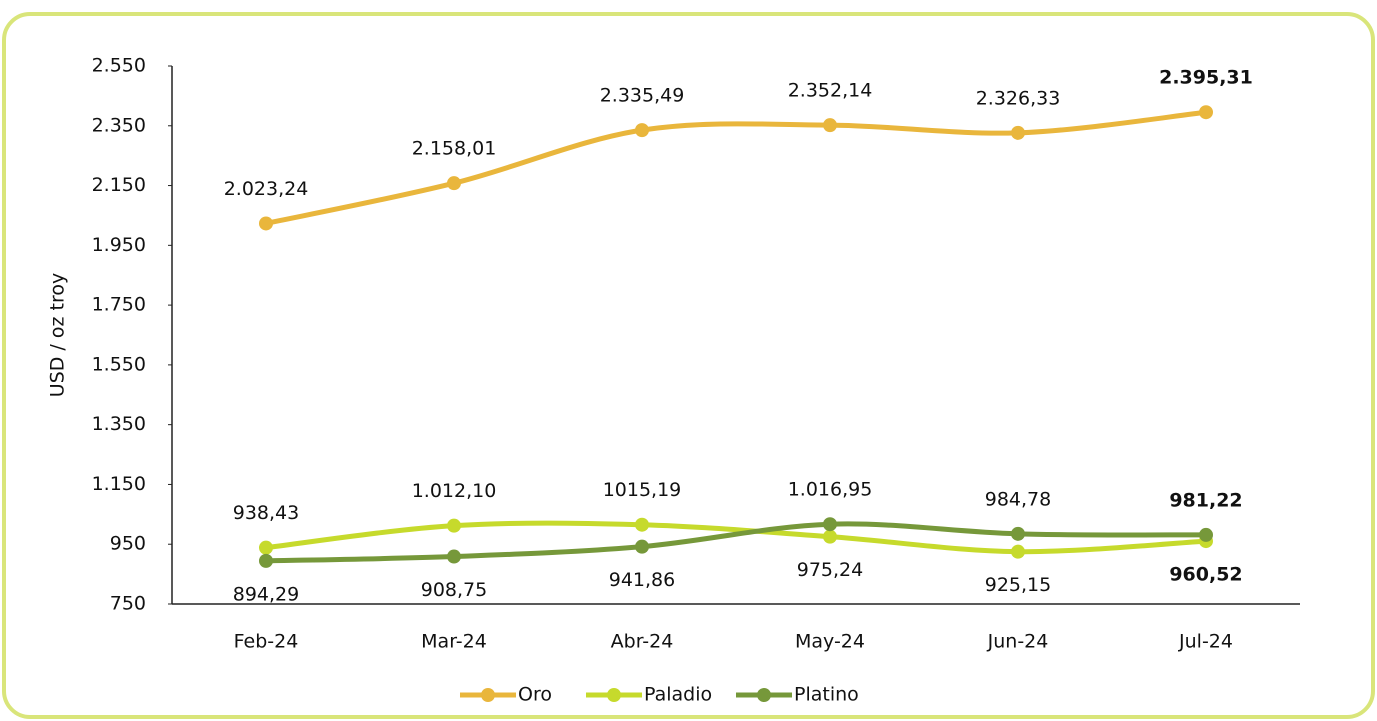 Image resolution: width=1377 pixels, height=721 pixels. Describe the element at coordinates (1018, 585) in the screenshot. I see `data-label: 925,15` at that location.